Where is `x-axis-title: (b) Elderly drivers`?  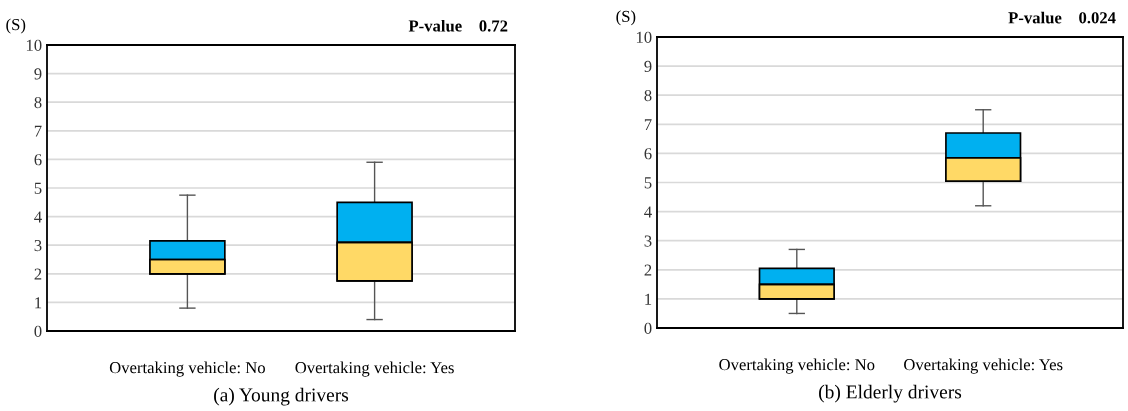
x-axis-title: (b) Elderly drivers is located at coordinates (890, 393).